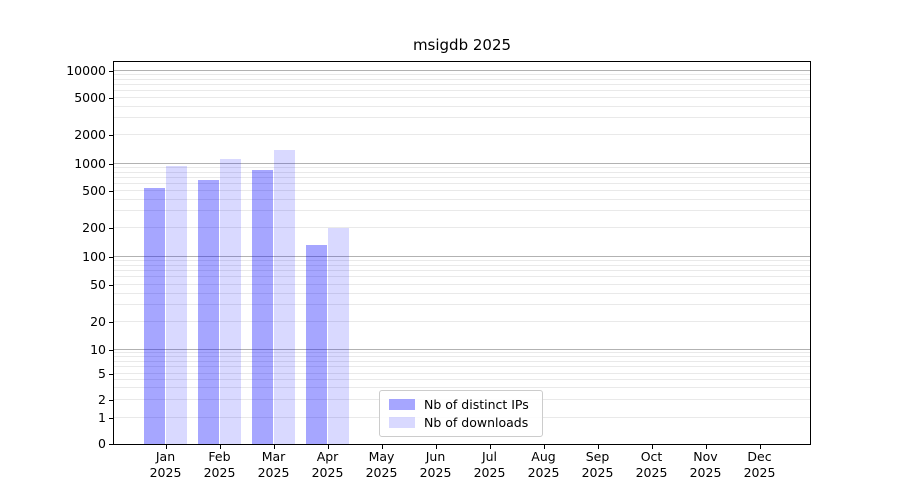  I want to click on y-tick-label: 0, so click(102, 443).